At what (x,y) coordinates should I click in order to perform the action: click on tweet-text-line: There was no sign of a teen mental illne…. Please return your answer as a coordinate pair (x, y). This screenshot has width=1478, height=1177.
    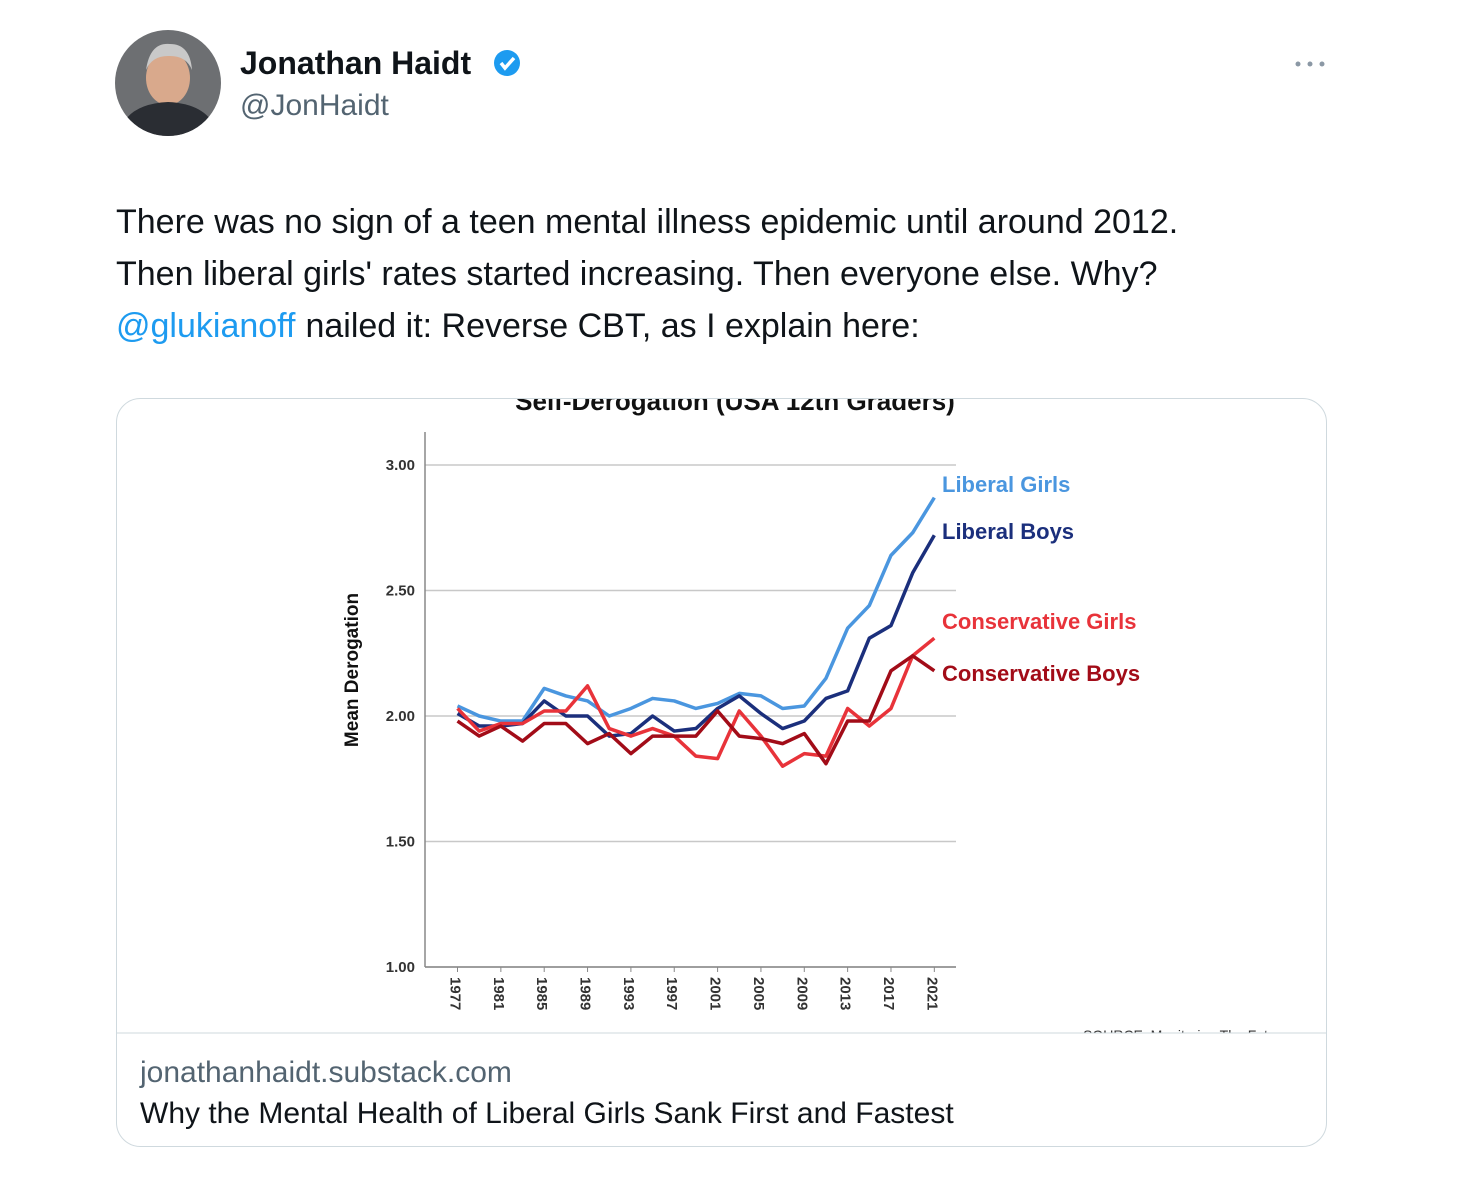
    Looking at the image, I should click on (647, 222).